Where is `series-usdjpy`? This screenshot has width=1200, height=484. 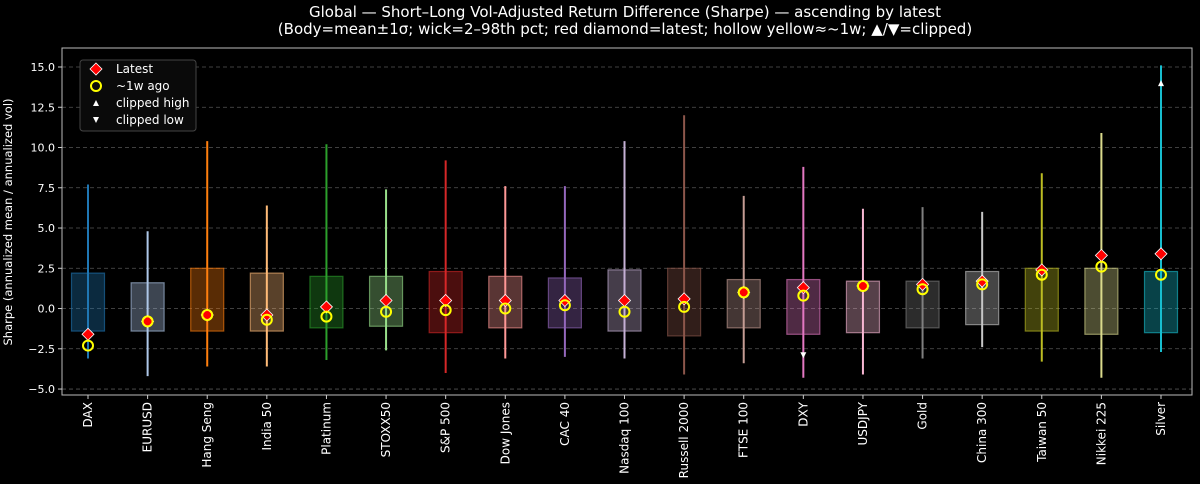 series-usdjpy is located at coordinates (863, 291).